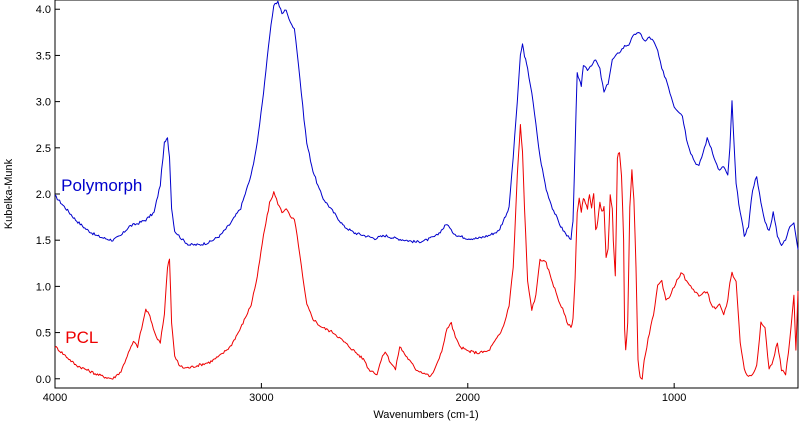 This screenshot has height=427, width=800. Describe the element at coordinates (425, 415) in the screenshot. I see `x-axis-label: Wavenumbers (cm-1)` at that location.